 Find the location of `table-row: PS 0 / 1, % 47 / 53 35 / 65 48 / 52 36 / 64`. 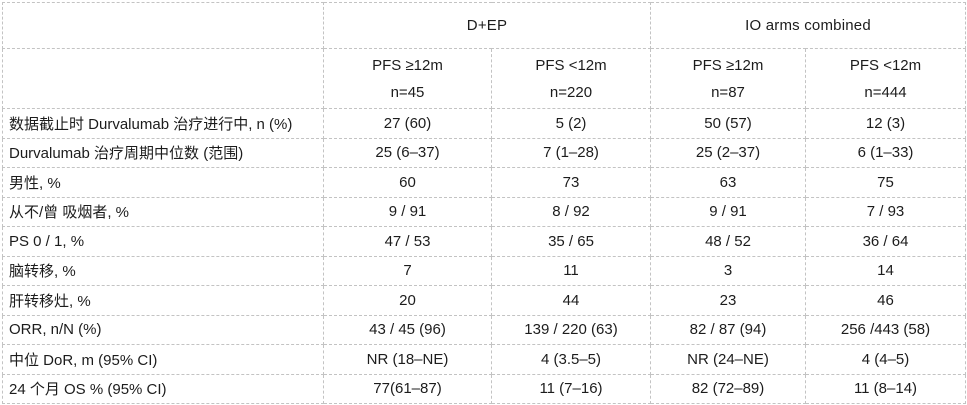

table-row: PS 0 / 1, % 47 / 53 35 / 65 48 / 52 36 / 64 is located at coordinates (484, 241).